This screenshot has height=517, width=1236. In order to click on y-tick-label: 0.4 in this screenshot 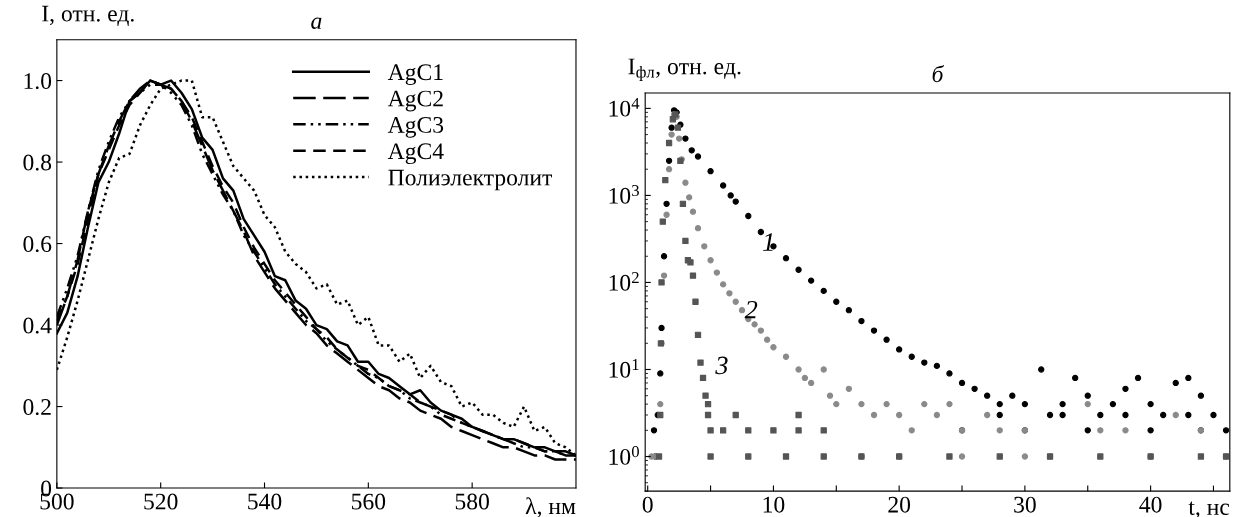, I will do `click(37, 325)`.